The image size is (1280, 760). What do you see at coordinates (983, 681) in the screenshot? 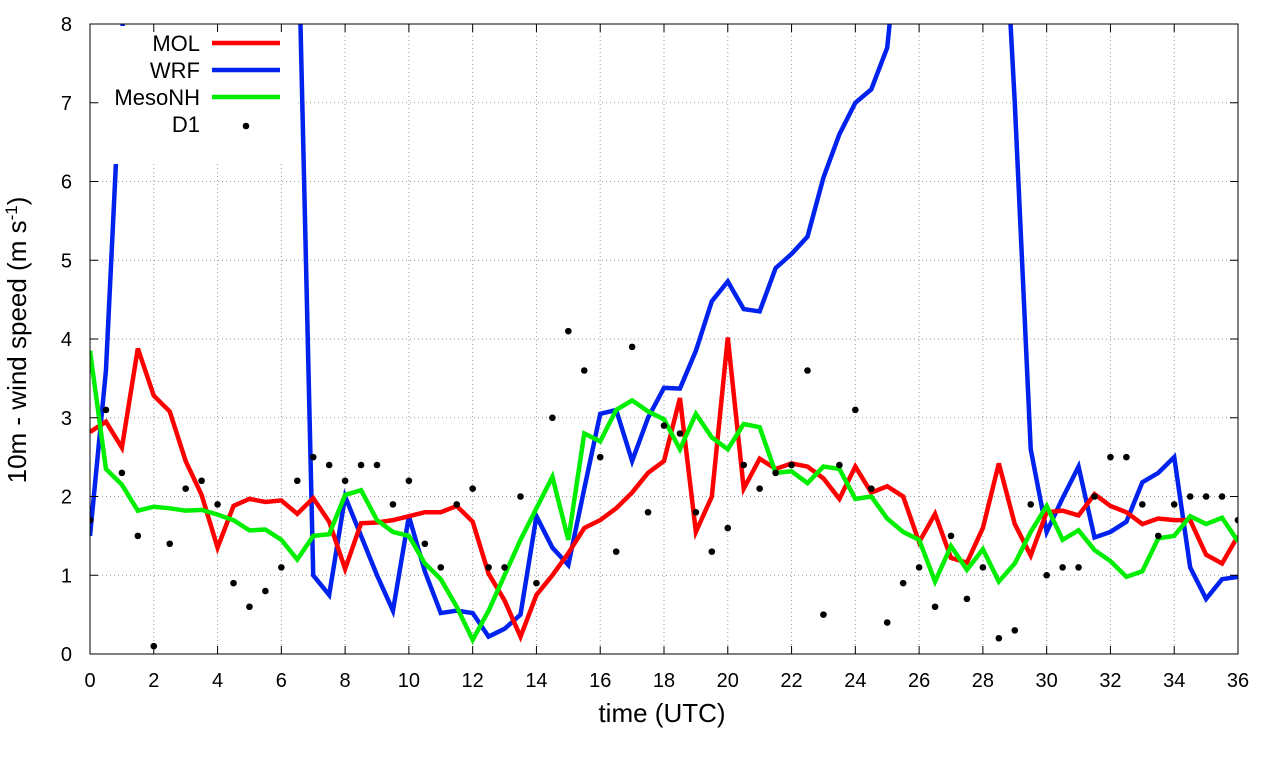
I see `x-tick-label: 28` at bounding box center [983, 681].